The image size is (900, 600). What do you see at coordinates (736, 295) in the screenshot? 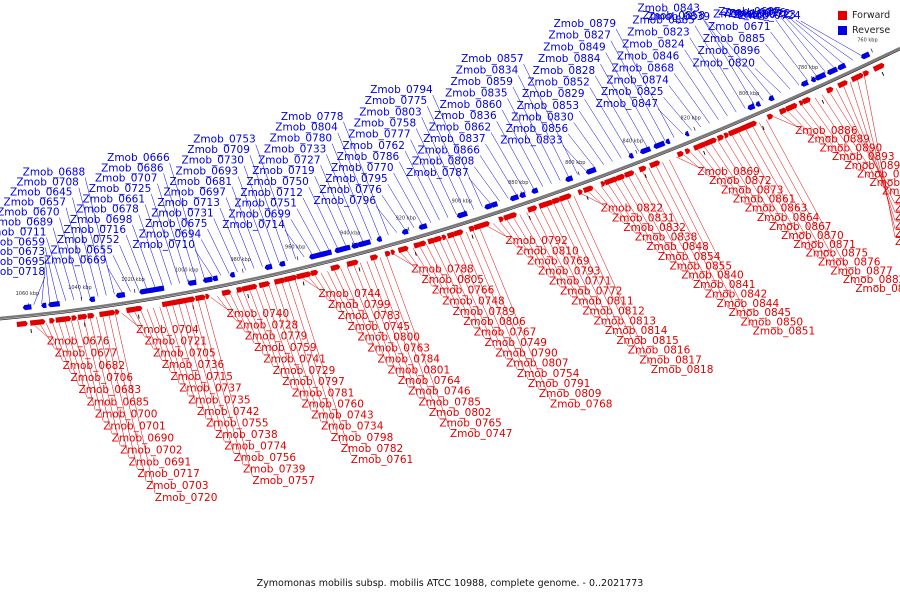
I see `forward-gene-label: Zmob_0842` at bounding box center [736, 295].